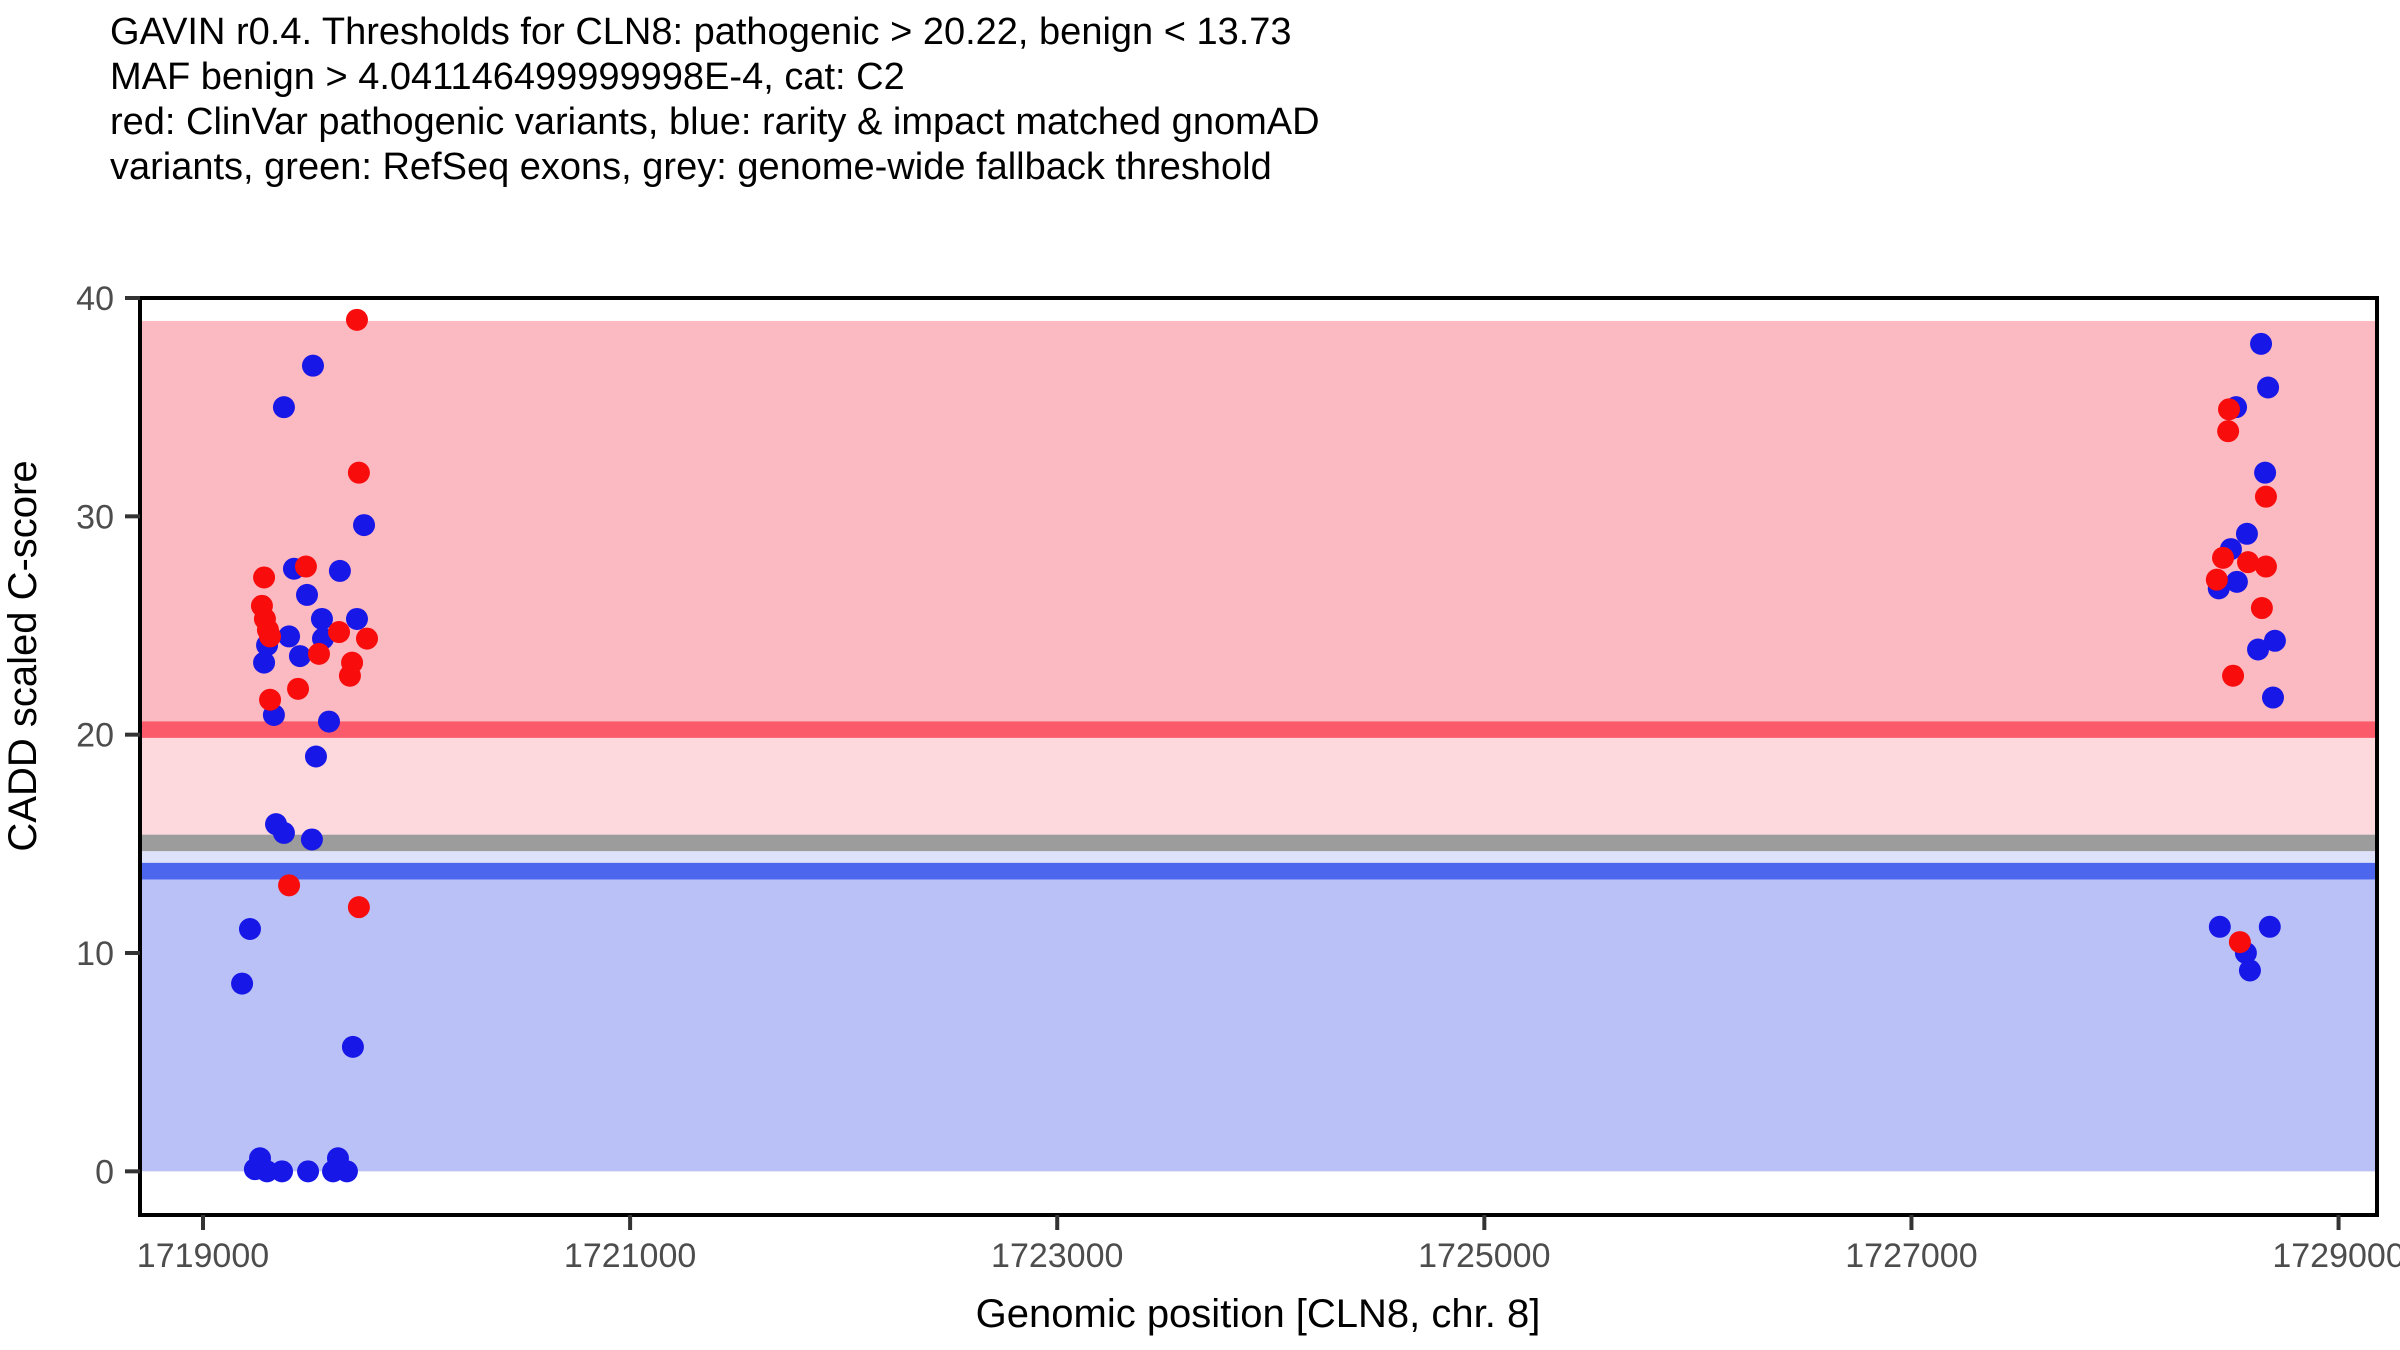 Image resolution: width=2400 pixels, height=1350 pixels. Describe the element at coordinates (95, 517) in the screenshot. I see `y-axis-tick-label: 30` at that location.